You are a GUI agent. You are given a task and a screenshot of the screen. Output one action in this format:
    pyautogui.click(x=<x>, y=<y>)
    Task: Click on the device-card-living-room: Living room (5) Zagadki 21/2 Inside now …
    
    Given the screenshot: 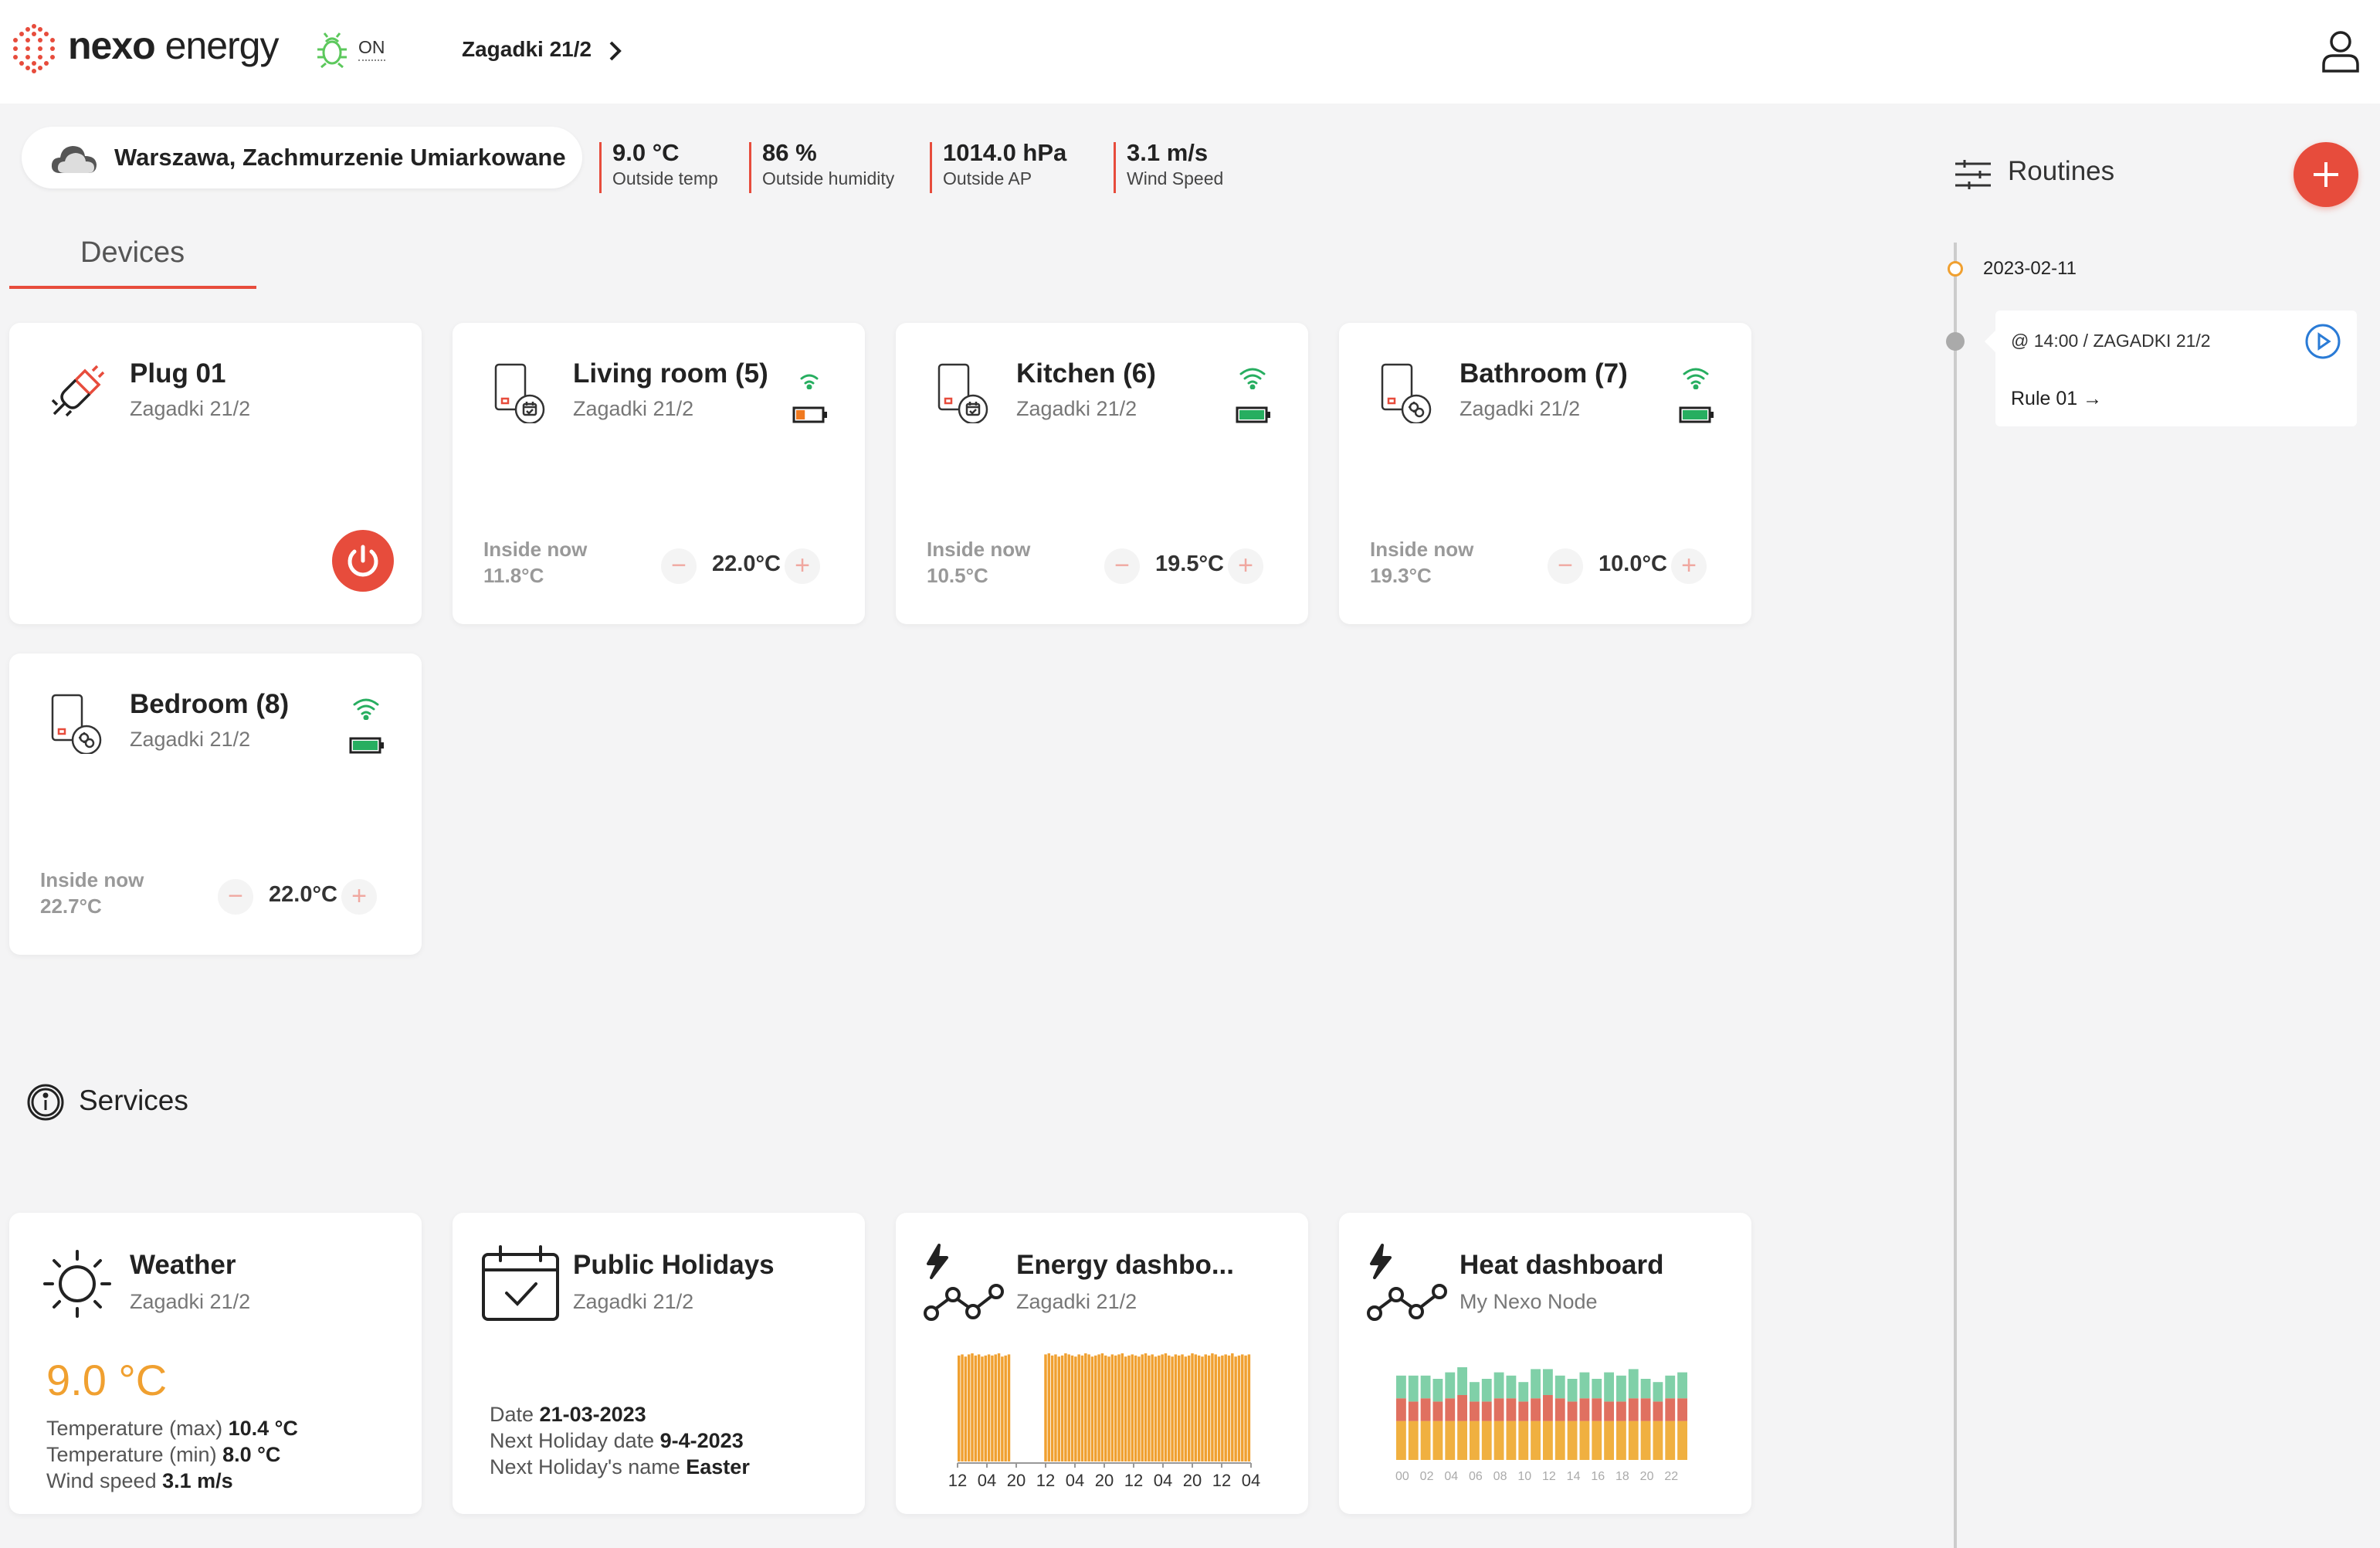 What is the action you would take?
    pyautogui.click(x=659, y=473)
    